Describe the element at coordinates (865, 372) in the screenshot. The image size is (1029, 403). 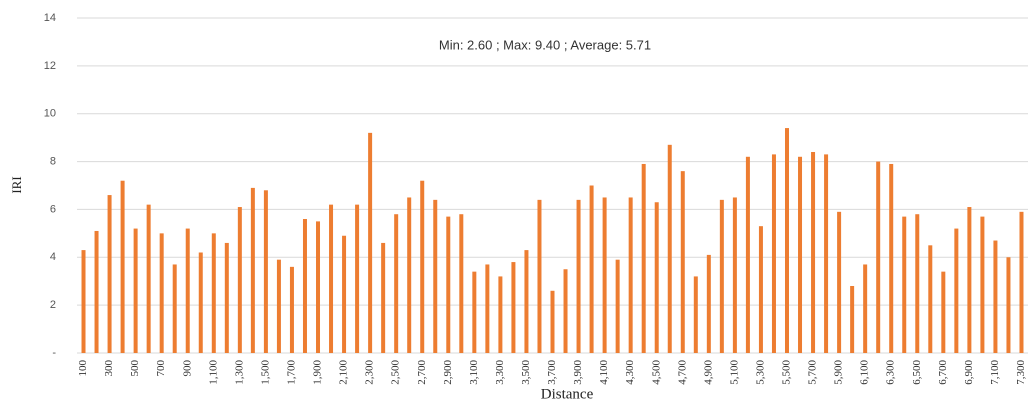
I see `x-tick-label: 6,100` at that location.